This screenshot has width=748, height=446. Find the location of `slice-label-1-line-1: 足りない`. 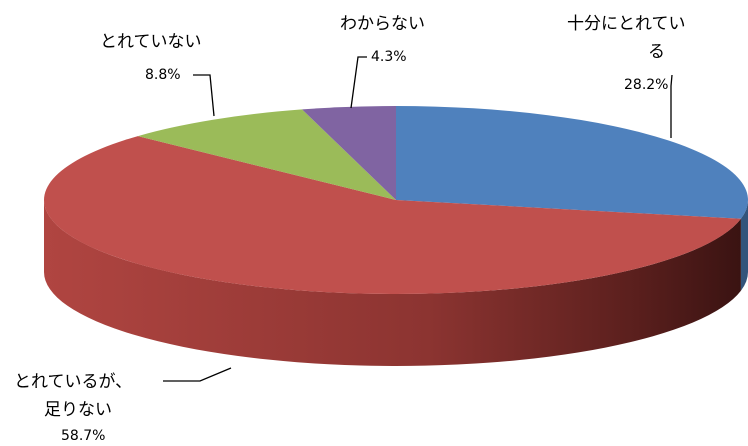

slice-label-1-line-1: 足りない is located at coordinates (78, 410).